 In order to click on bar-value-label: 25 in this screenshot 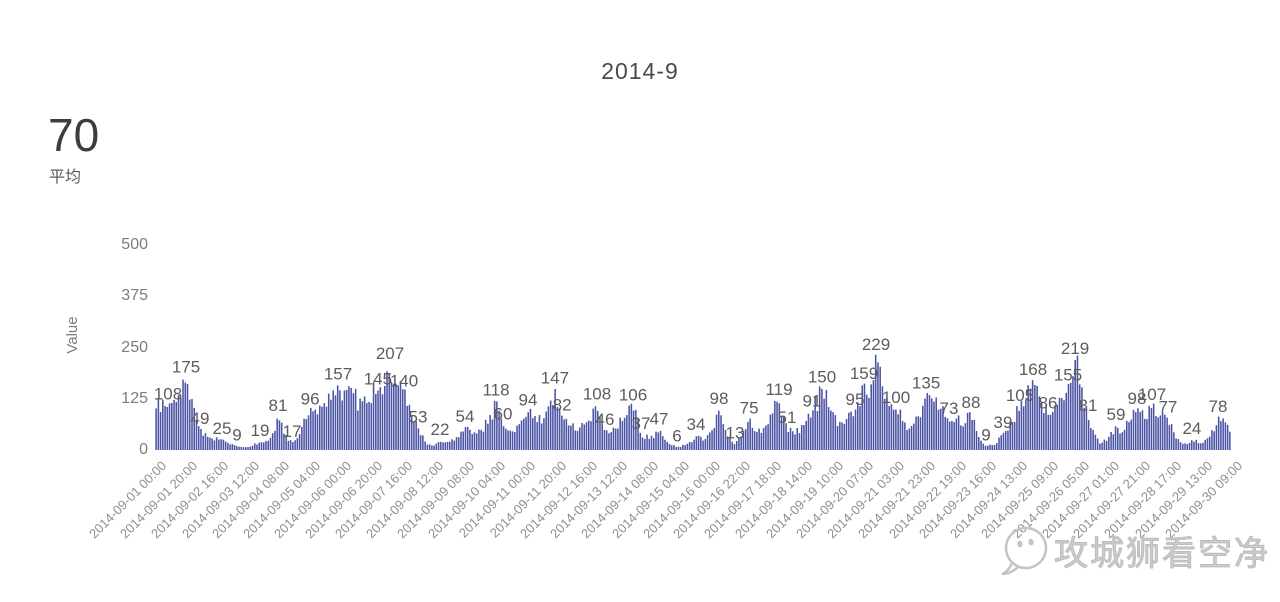, I will do `click(222, 428)`.